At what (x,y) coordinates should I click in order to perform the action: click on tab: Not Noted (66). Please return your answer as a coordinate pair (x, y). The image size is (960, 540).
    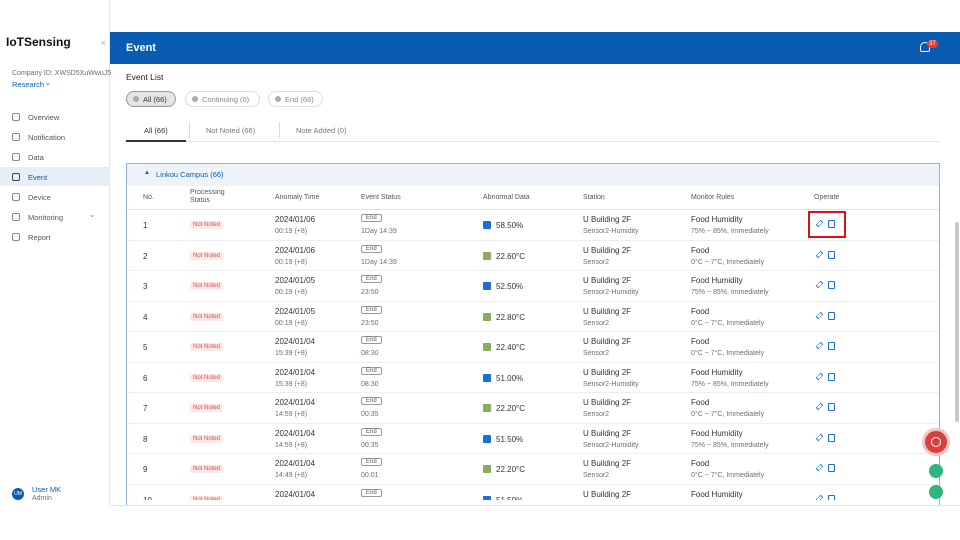
    Looking at the image, I should click on (230, 130).